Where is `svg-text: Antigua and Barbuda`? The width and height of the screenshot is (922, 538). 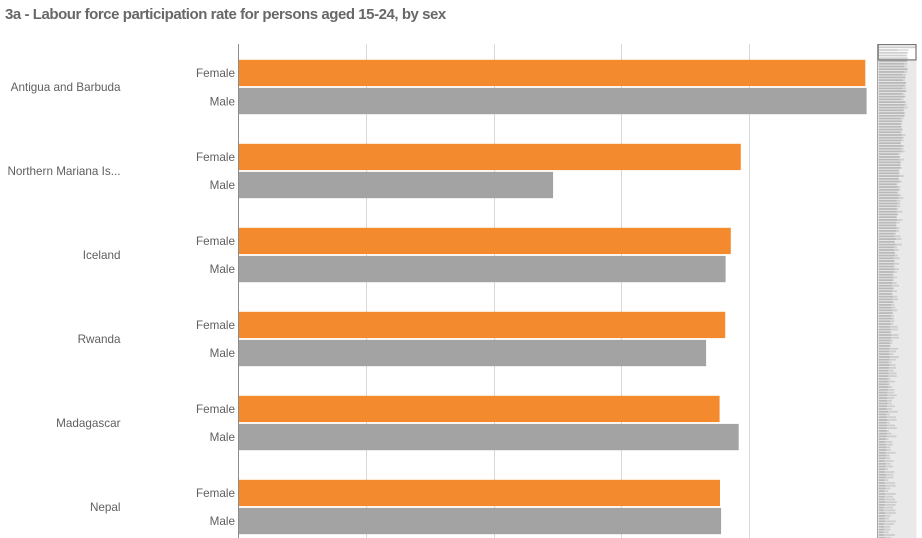
svg-text: Antigua and Barbuda is located at coordinates (66, 87).